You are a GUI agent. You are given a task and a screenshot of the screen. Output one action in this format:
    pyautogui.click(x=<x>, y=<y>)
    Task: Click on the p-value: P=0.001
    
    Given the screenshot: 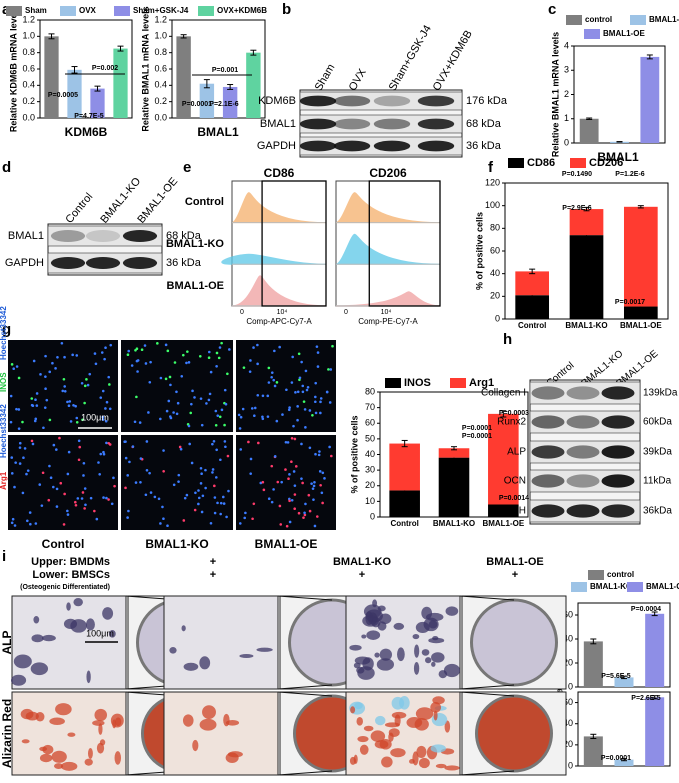 What is the action you would take?
    pyautogui.click(x=225, y=70)
    